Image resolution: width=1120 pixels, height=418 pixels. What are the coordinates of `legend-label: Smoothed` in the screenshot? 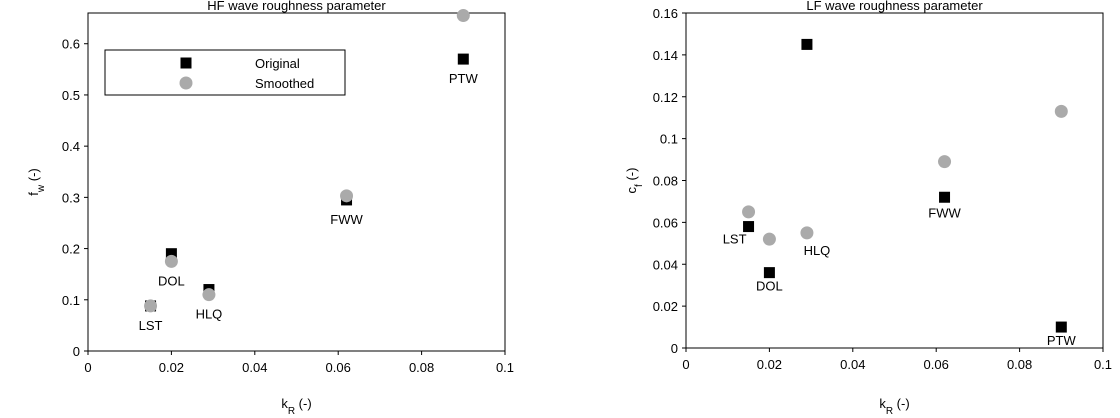 It's located at (284, 83).